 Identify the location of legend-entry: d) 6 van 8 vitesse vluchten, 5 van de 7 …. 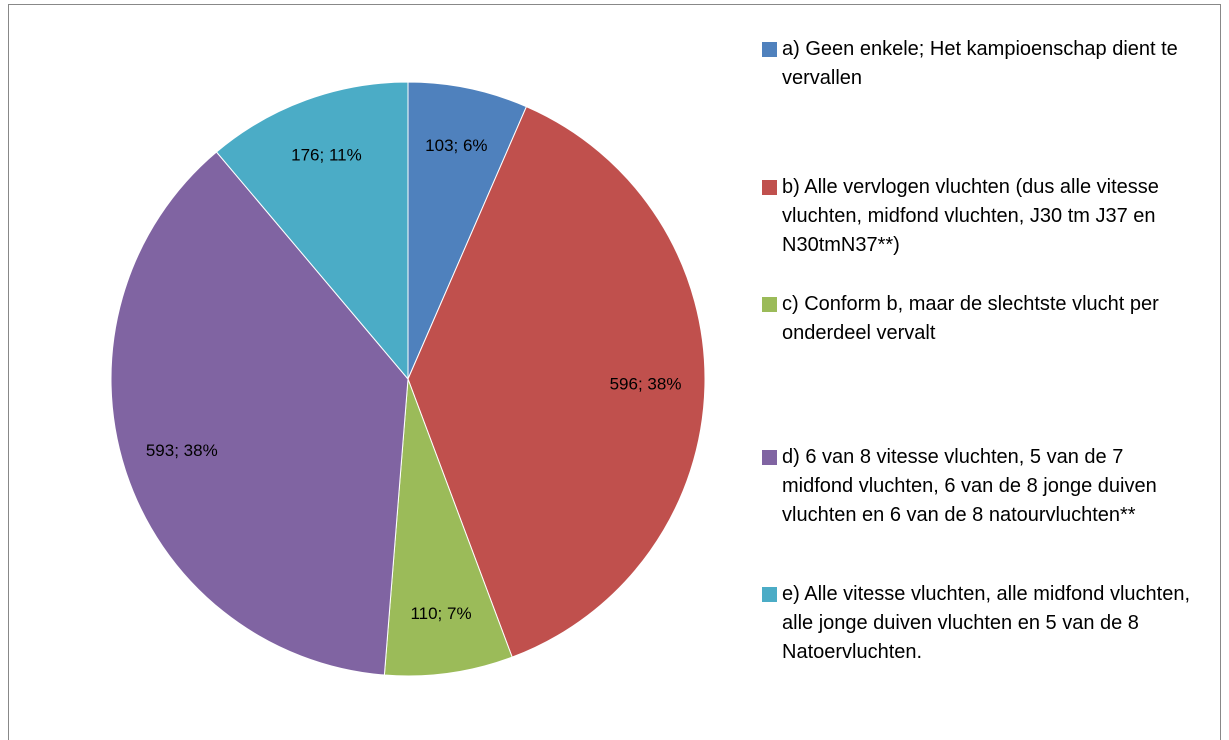
(977, 486).